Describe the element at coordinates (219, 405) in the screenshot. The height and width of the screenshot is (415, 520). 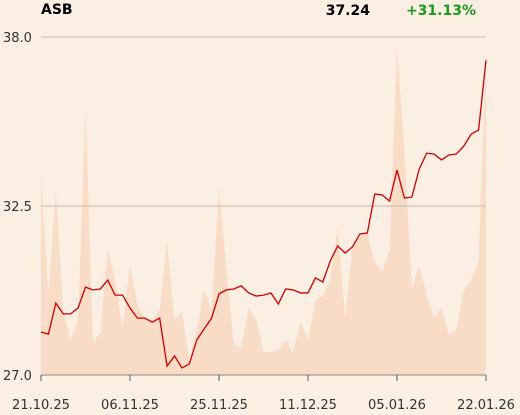
I see `x-tick-label: 25.11.25` at that location.